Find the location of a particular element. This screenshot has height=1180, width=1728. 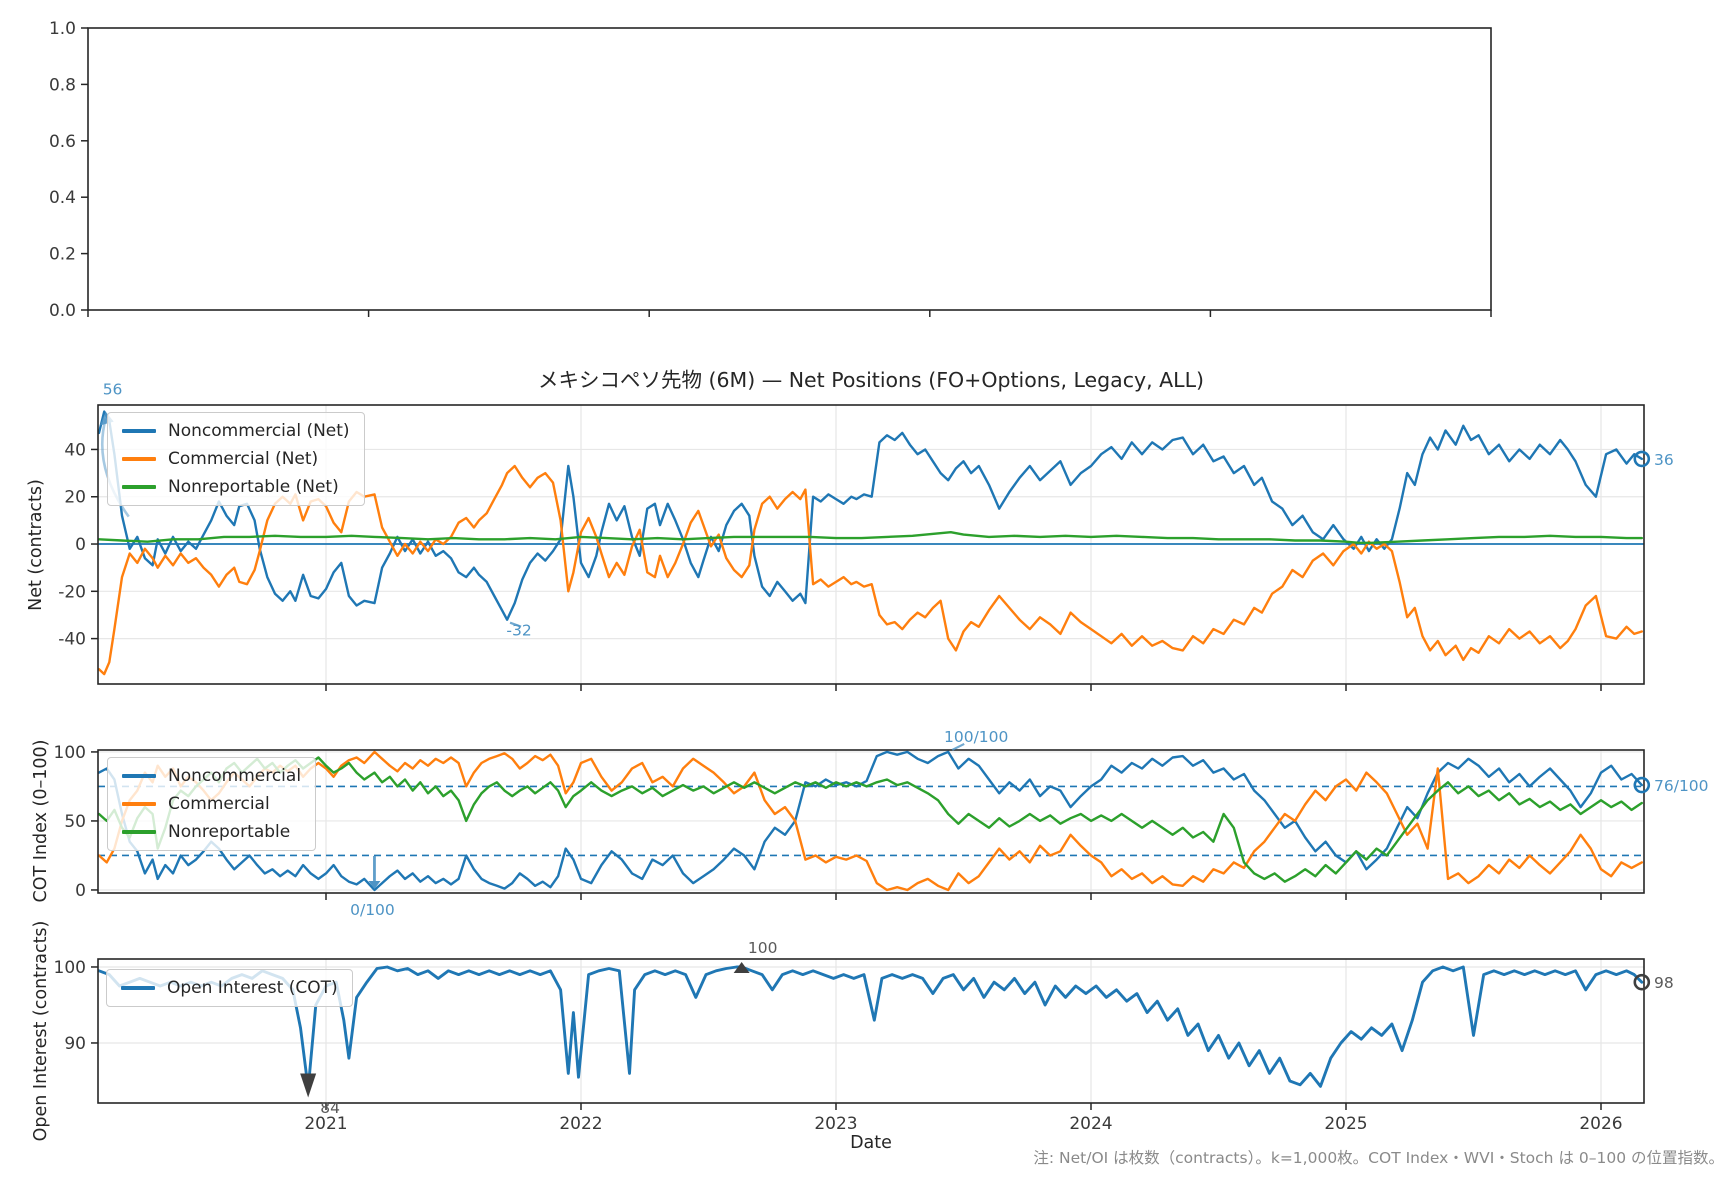

annotation-text: 56 is located at coordinates (113, 390).